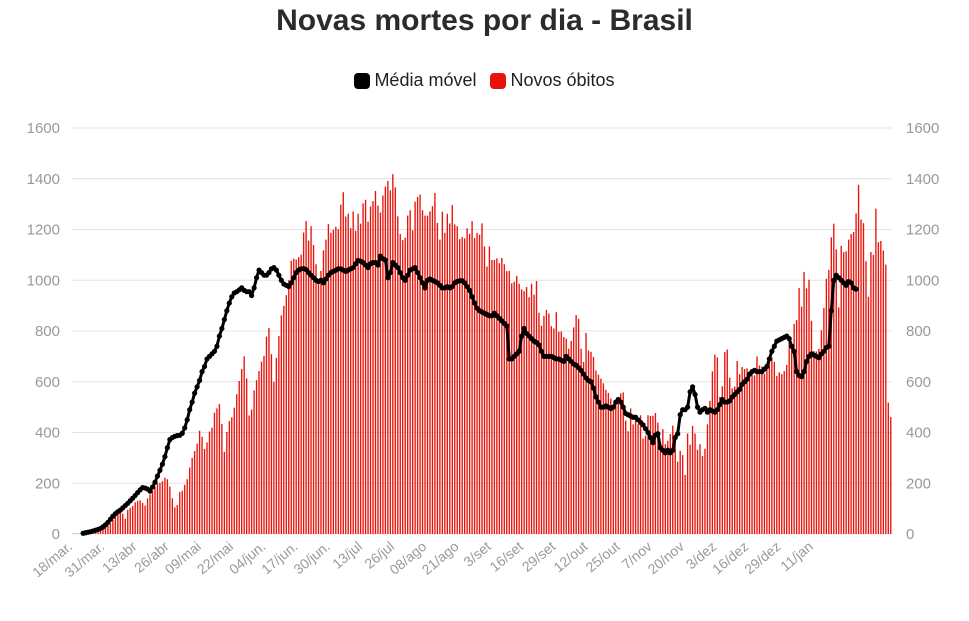 The width and height of the screenshot is (969, 621). What do you see at coordinates (362, 80) in the screenshot?
I see `legend-swatch-media-movel` at bounding box center [362, 80].